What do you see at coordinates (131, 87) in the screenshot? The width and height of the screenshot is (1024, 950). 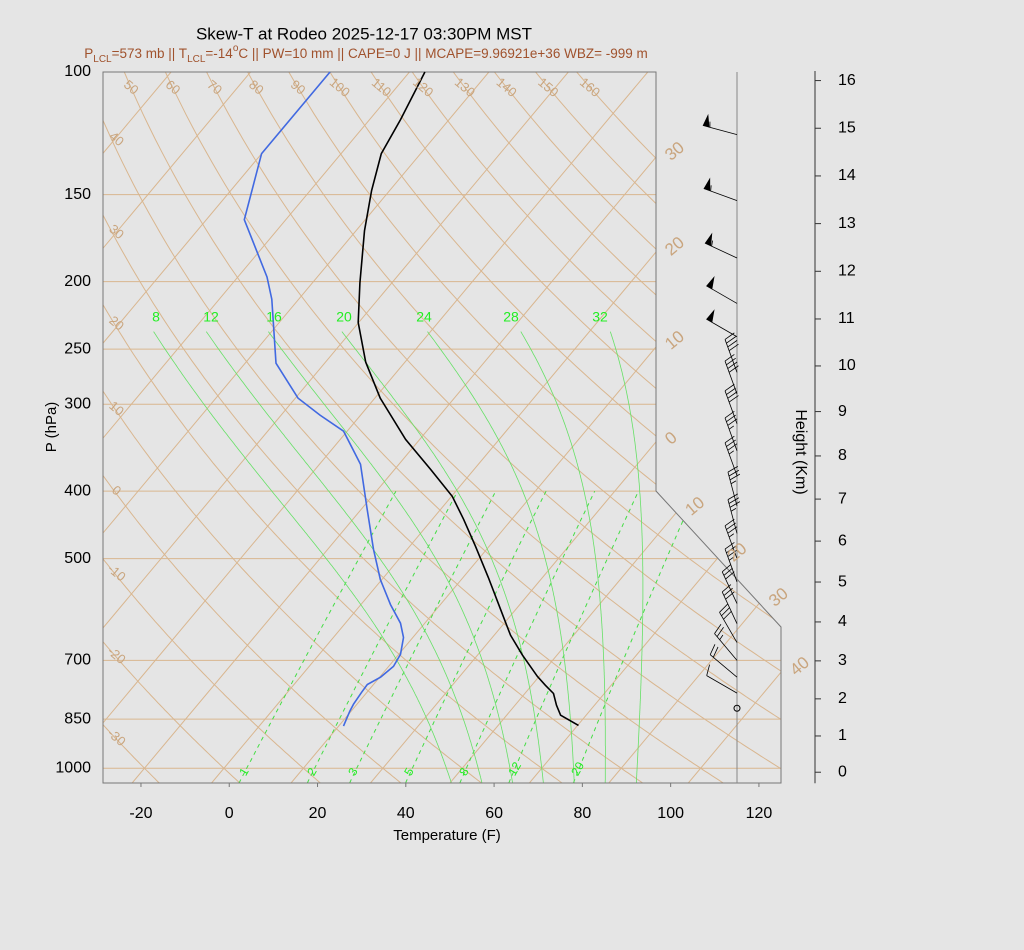 I see `dry-adiabat-label: 50` at bounding box center [131, 87].